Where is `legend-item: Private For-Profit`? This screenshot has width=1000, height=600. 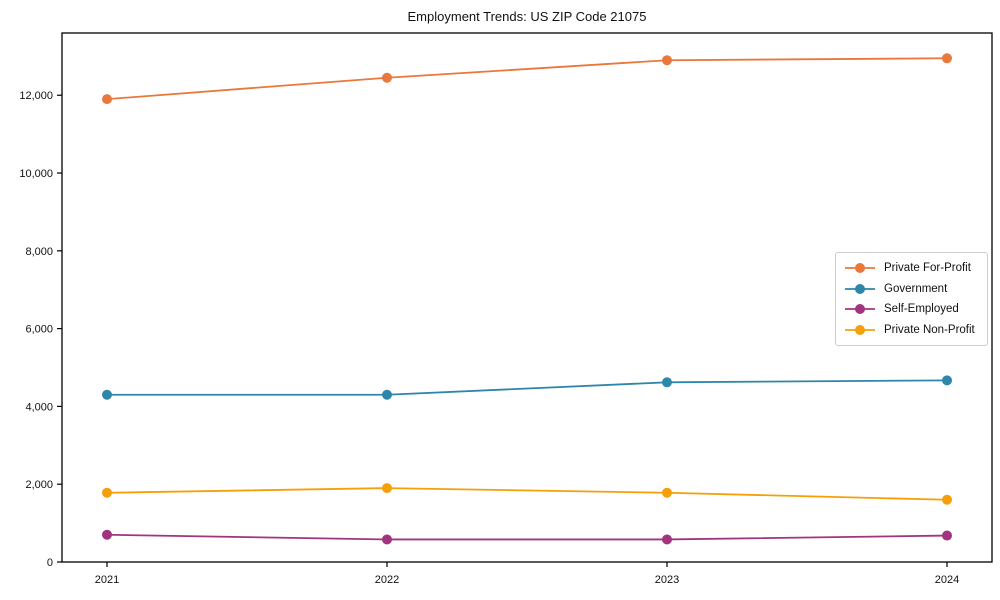
legend-item: Private For-Profit is located at coordinates (911, 268).